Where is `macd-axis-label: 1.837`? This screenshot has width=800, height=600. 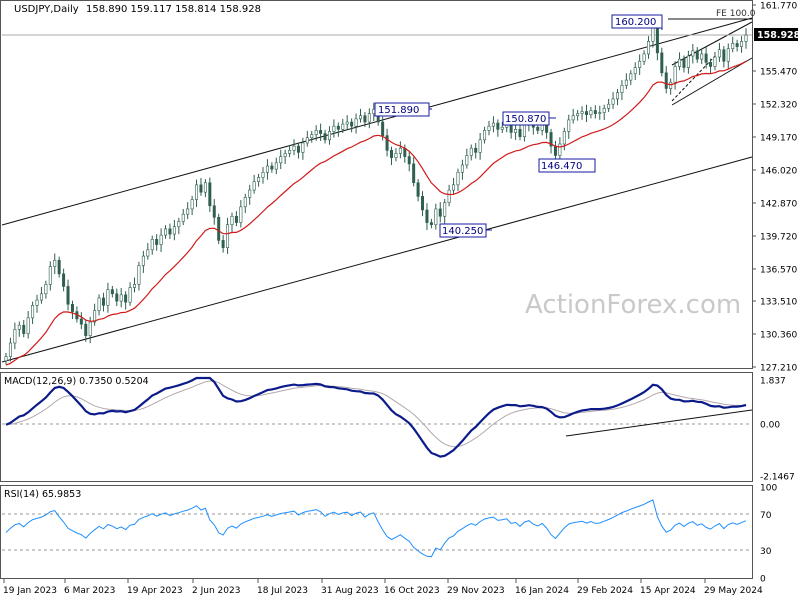 macd-axis-label: 1.837 is located at coordinates (773, 382).